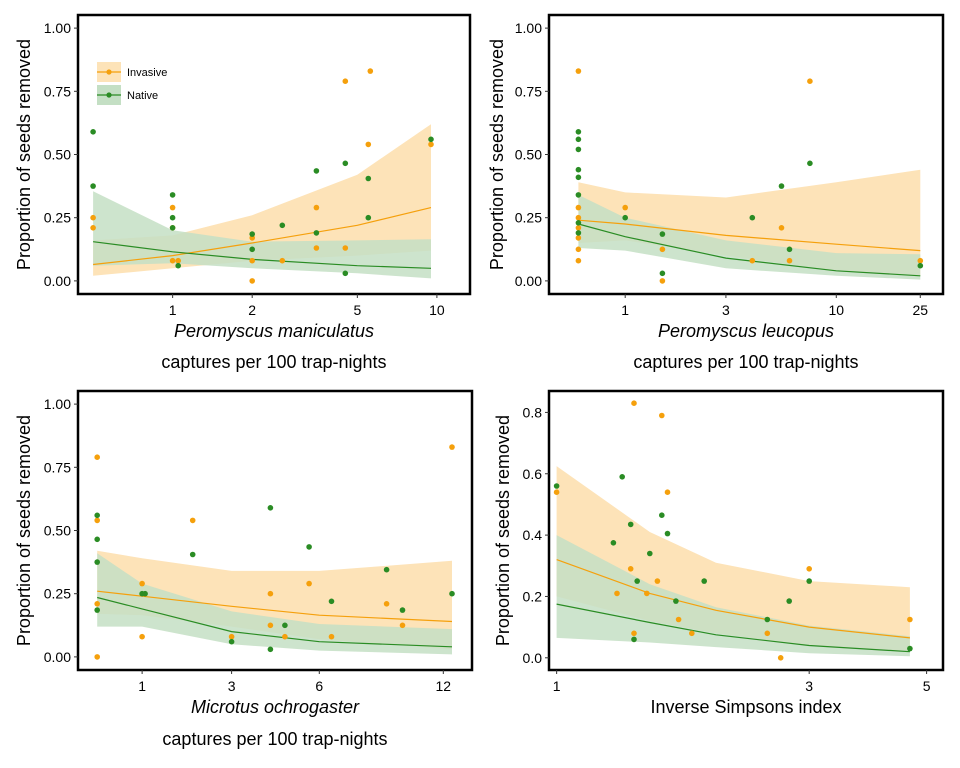  What do you see at coordinates (132, 83) in the screenshot?
I see `legend: Invasive Native` at bounding box center [132, 83].